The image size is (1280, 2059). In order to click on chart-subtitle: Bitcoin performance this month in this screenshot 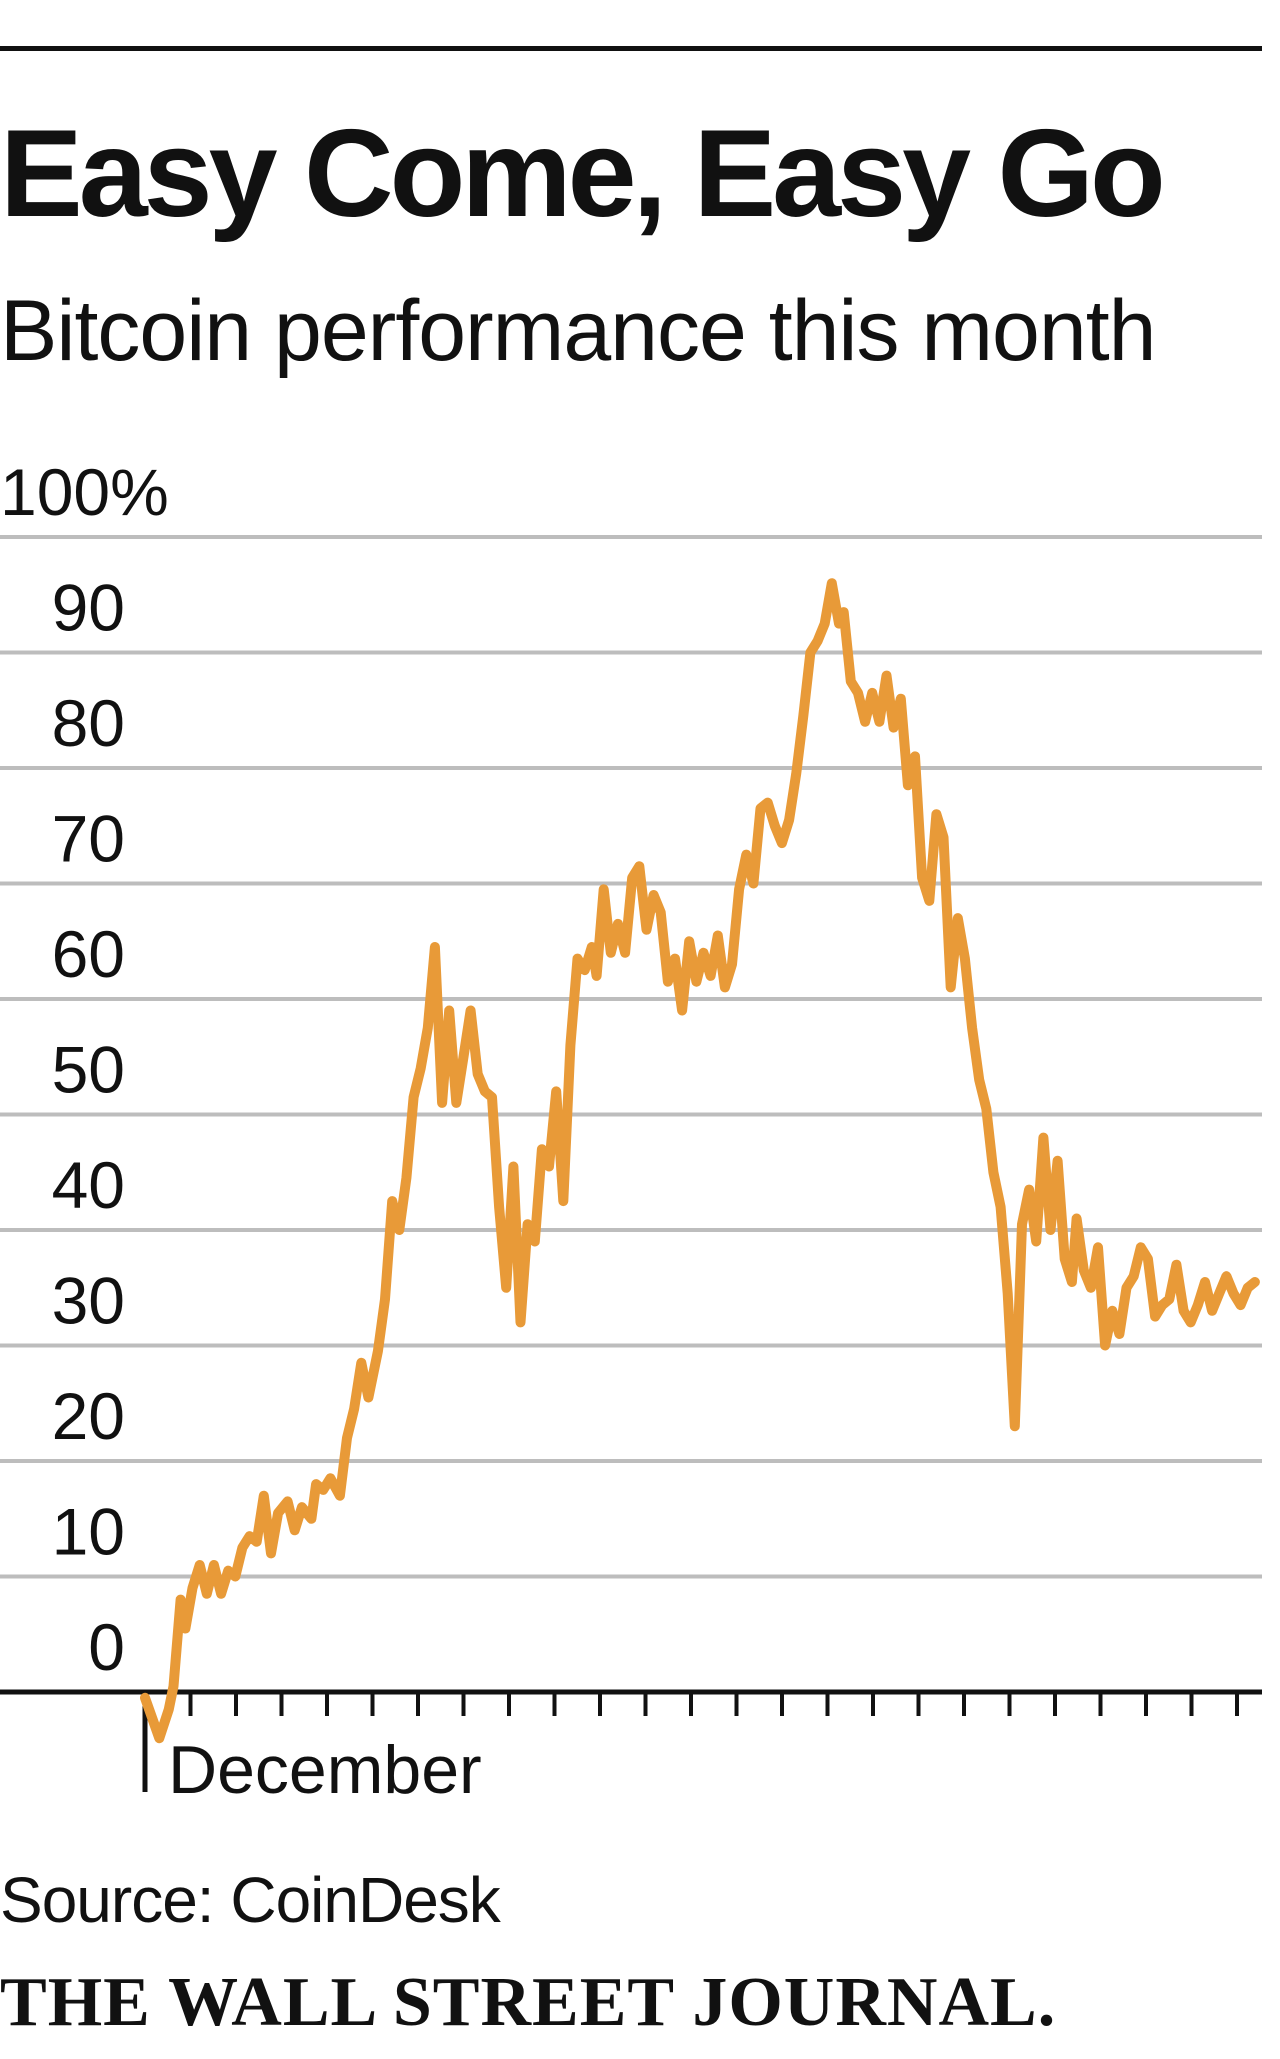, I will do `click(578, 331)`.